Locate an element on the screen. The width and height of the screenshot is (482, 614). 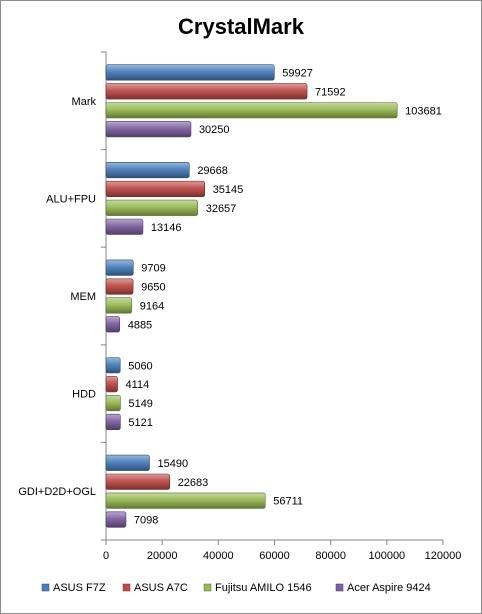
x-tick-label: 20000 is located at coordinates (162, 556).